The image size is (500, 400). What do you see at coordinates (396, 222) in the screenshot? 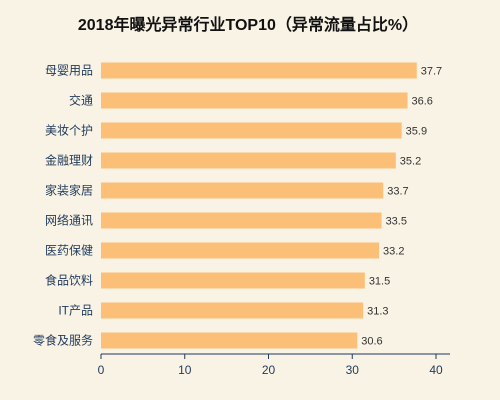
I see `value-label-5: 33.5` at bounding box center [396, 222].